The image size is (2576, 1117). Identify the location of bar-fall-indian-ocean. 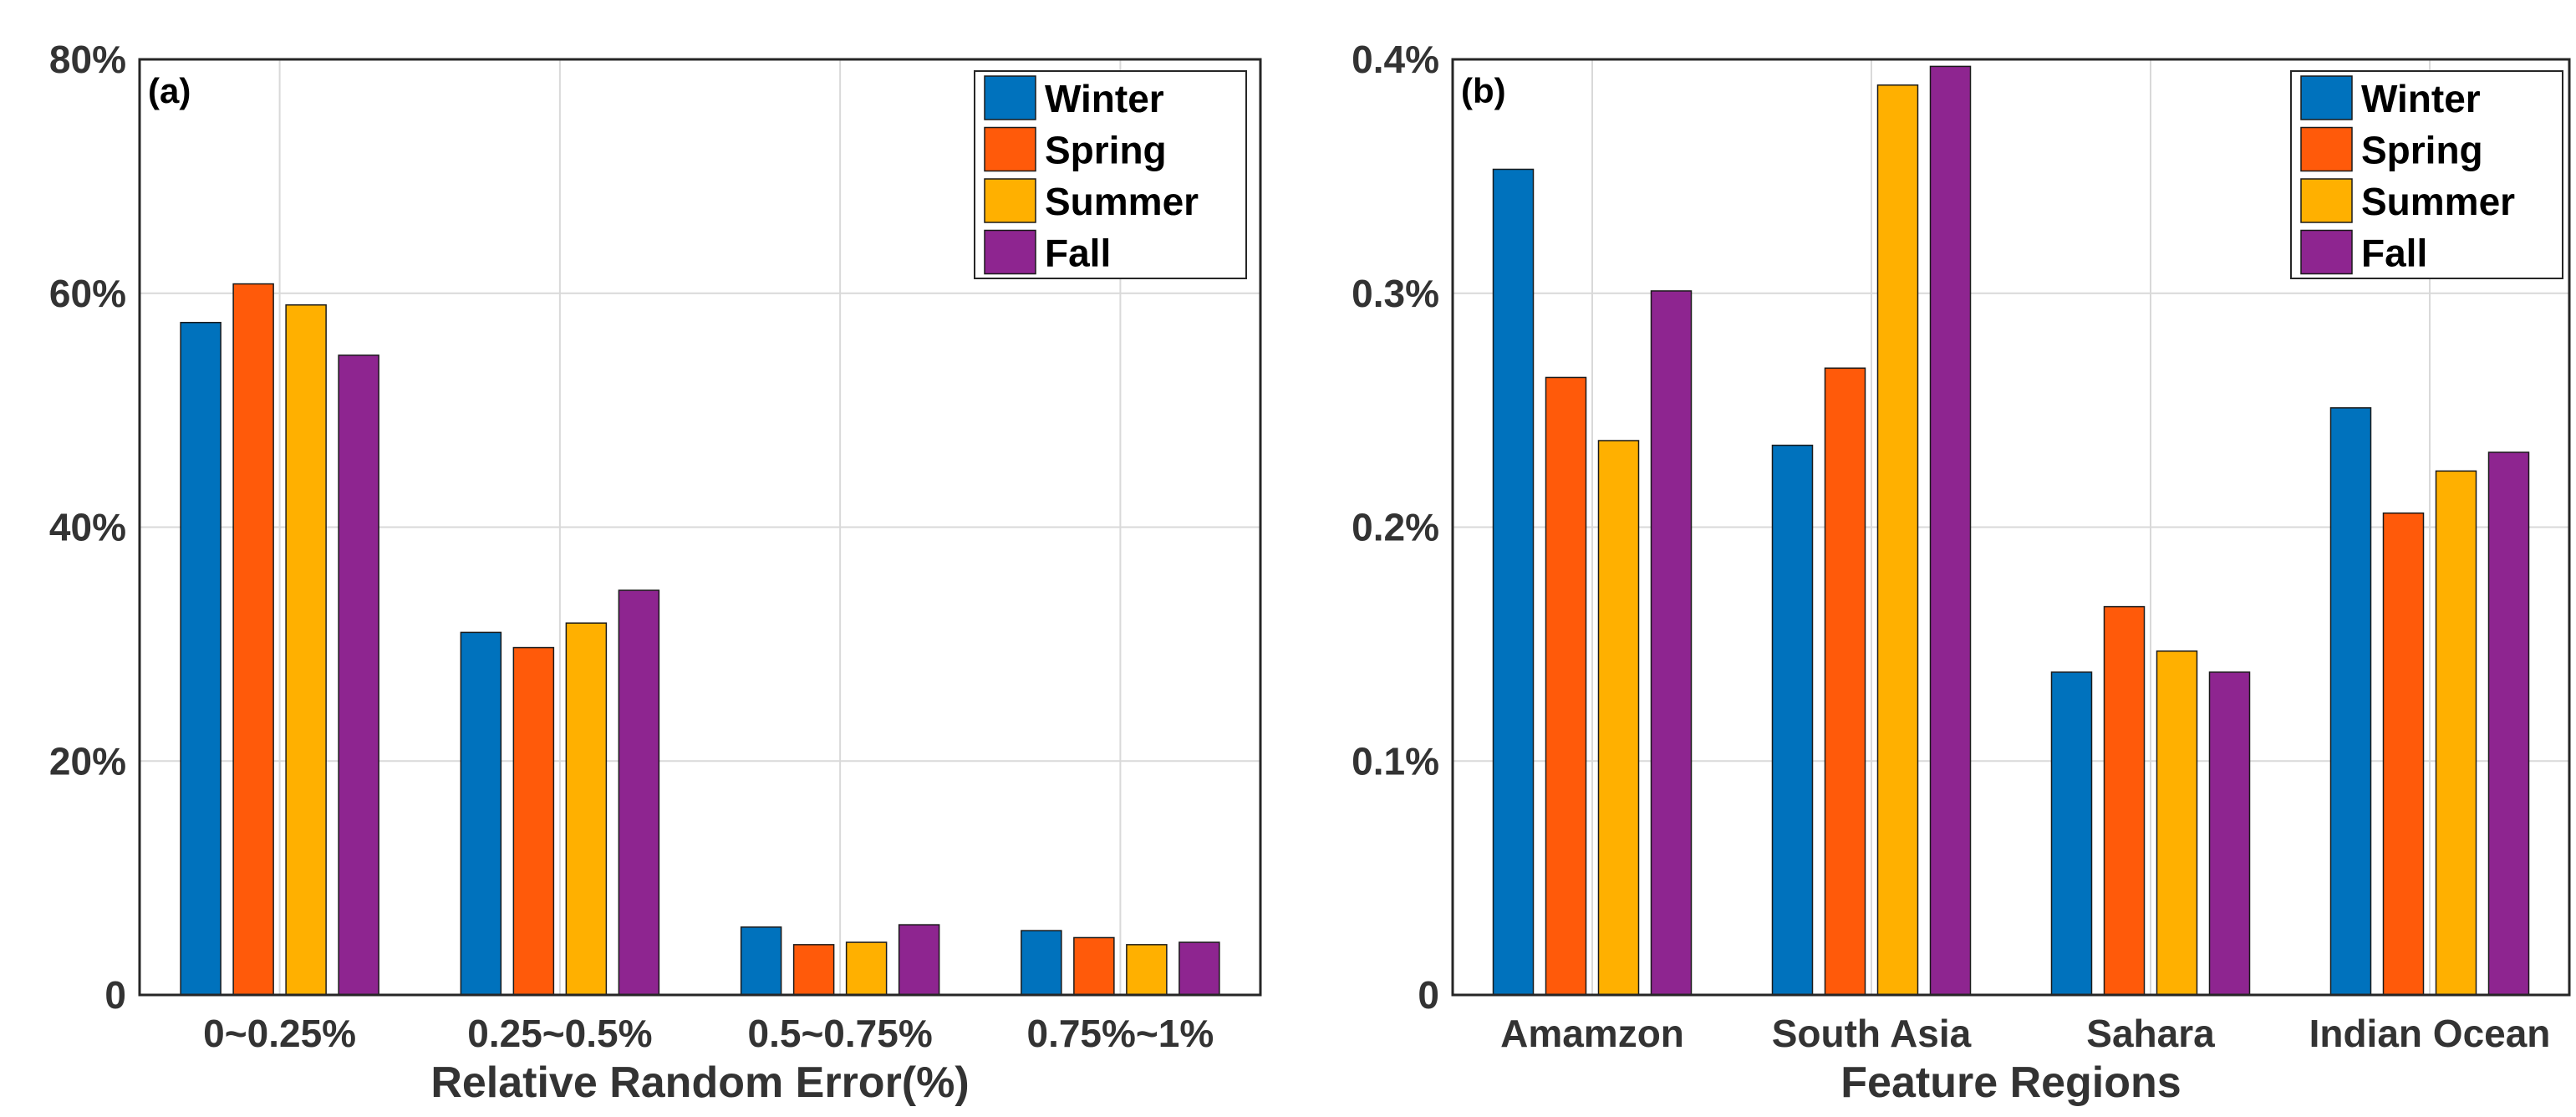
(2508, 723).